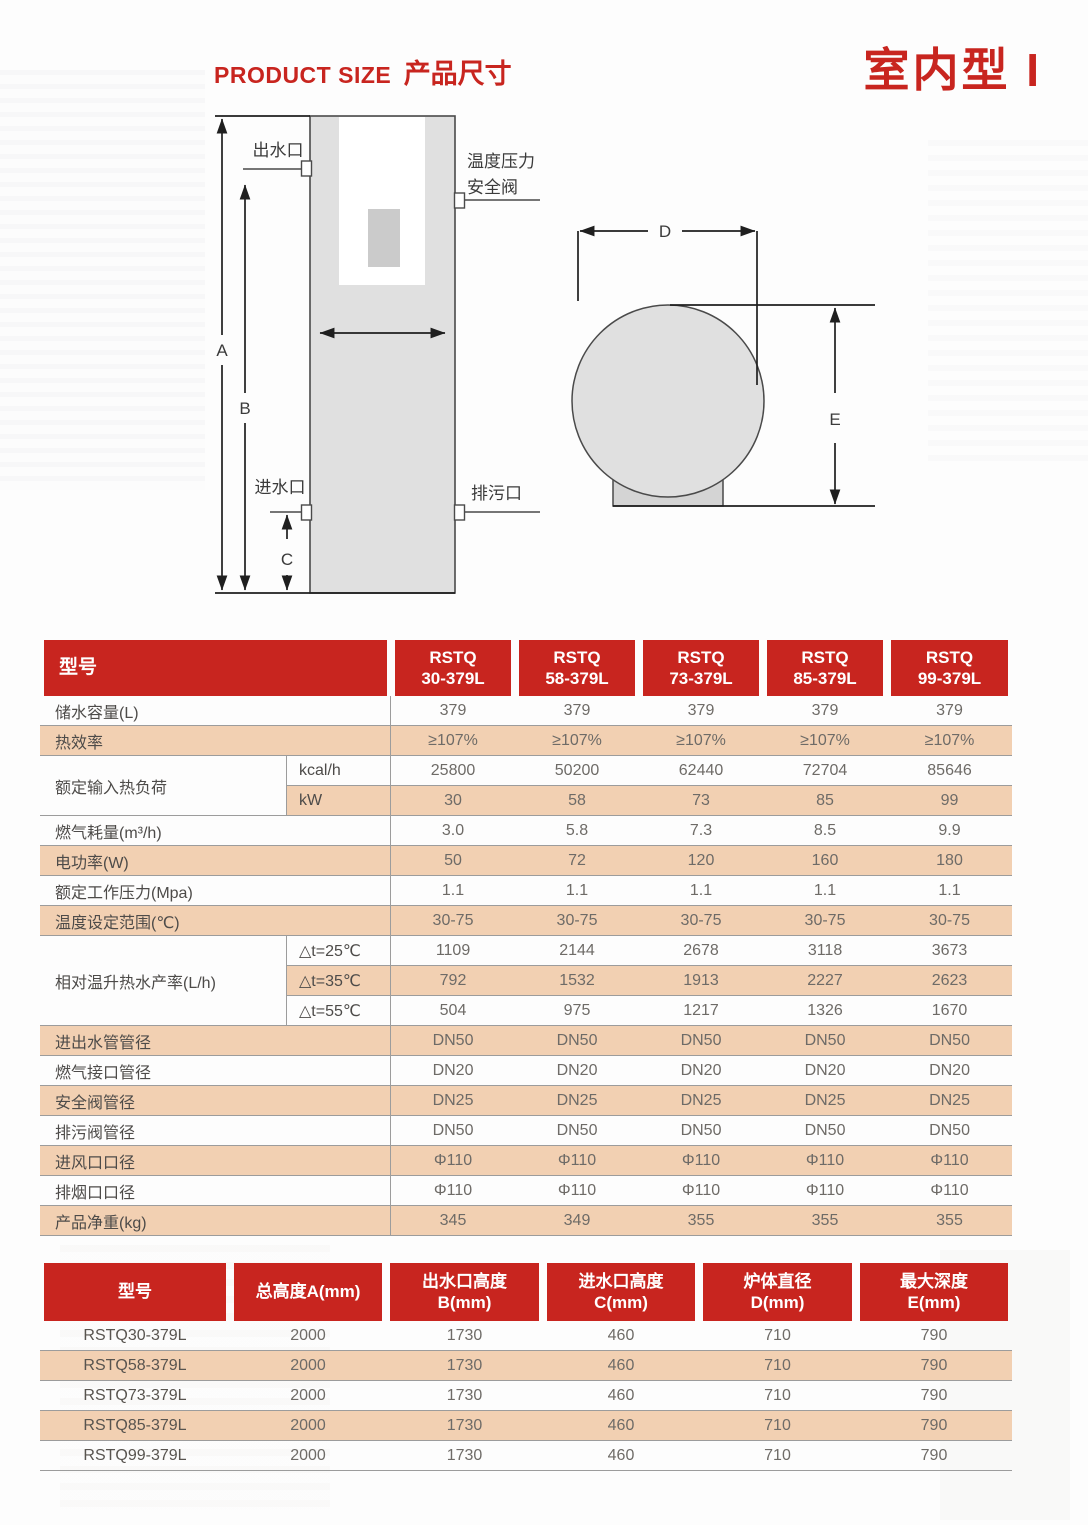  Describe the element at coordinates (501, 161) in the screenshot. I see `valve-label-line1: 温度压力` at that location.